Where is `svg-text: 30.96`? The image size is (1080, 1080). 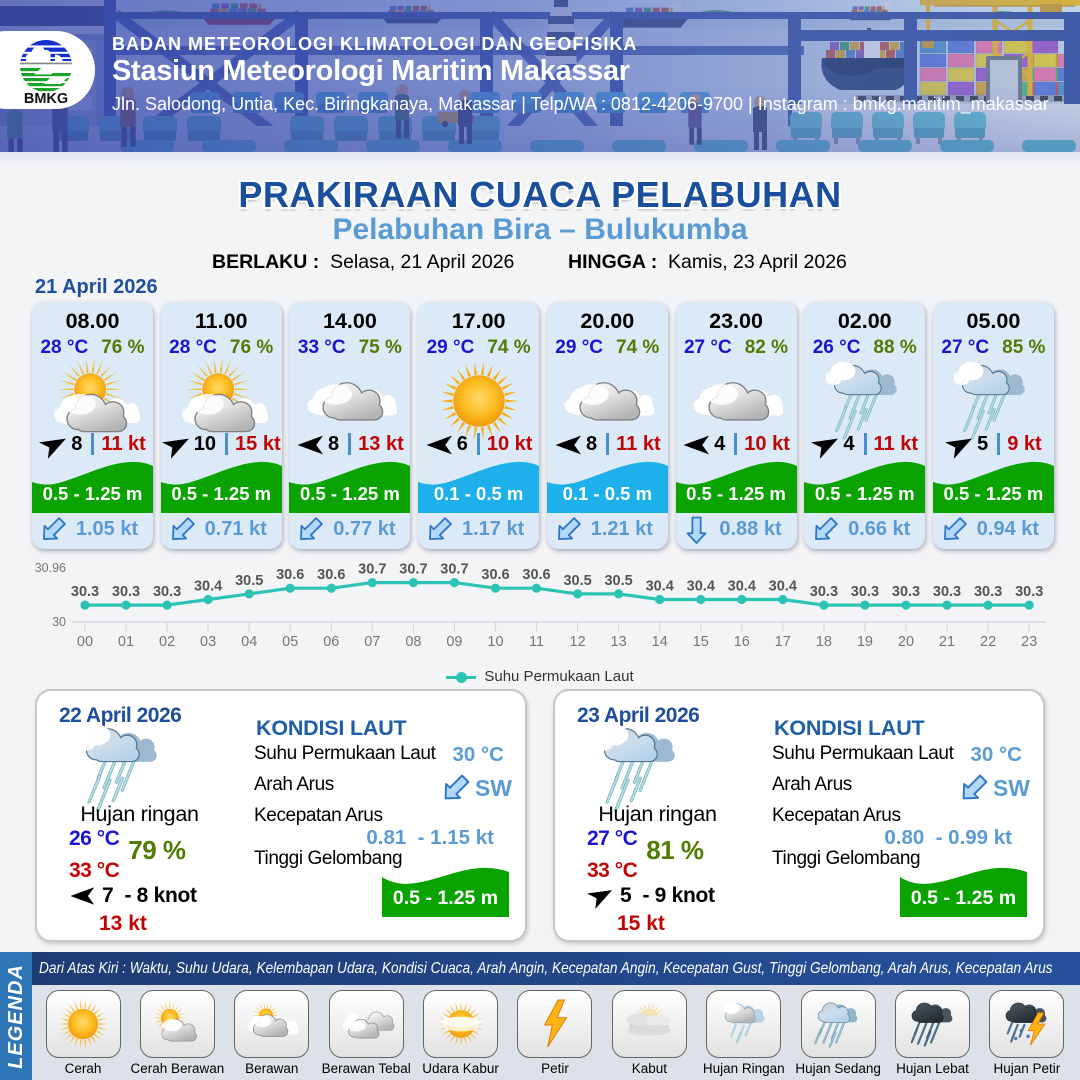
svg-text: 30.96 is located at coordinates (50, 568).